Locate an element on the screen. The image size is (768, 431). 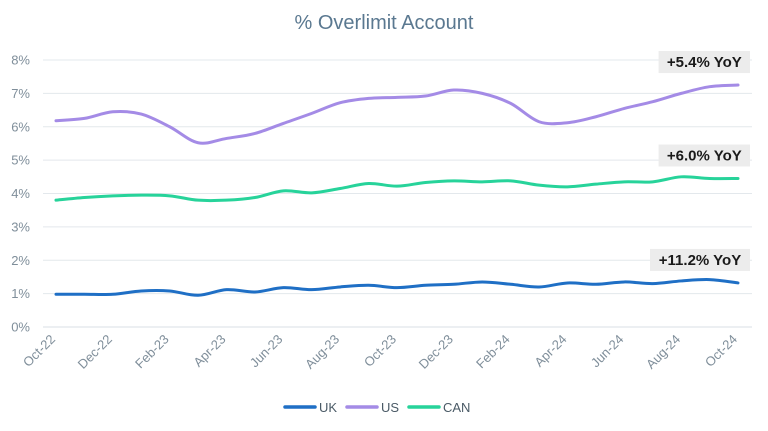
x-tick-label: Dec-22 is located at coordinates (95, 352).